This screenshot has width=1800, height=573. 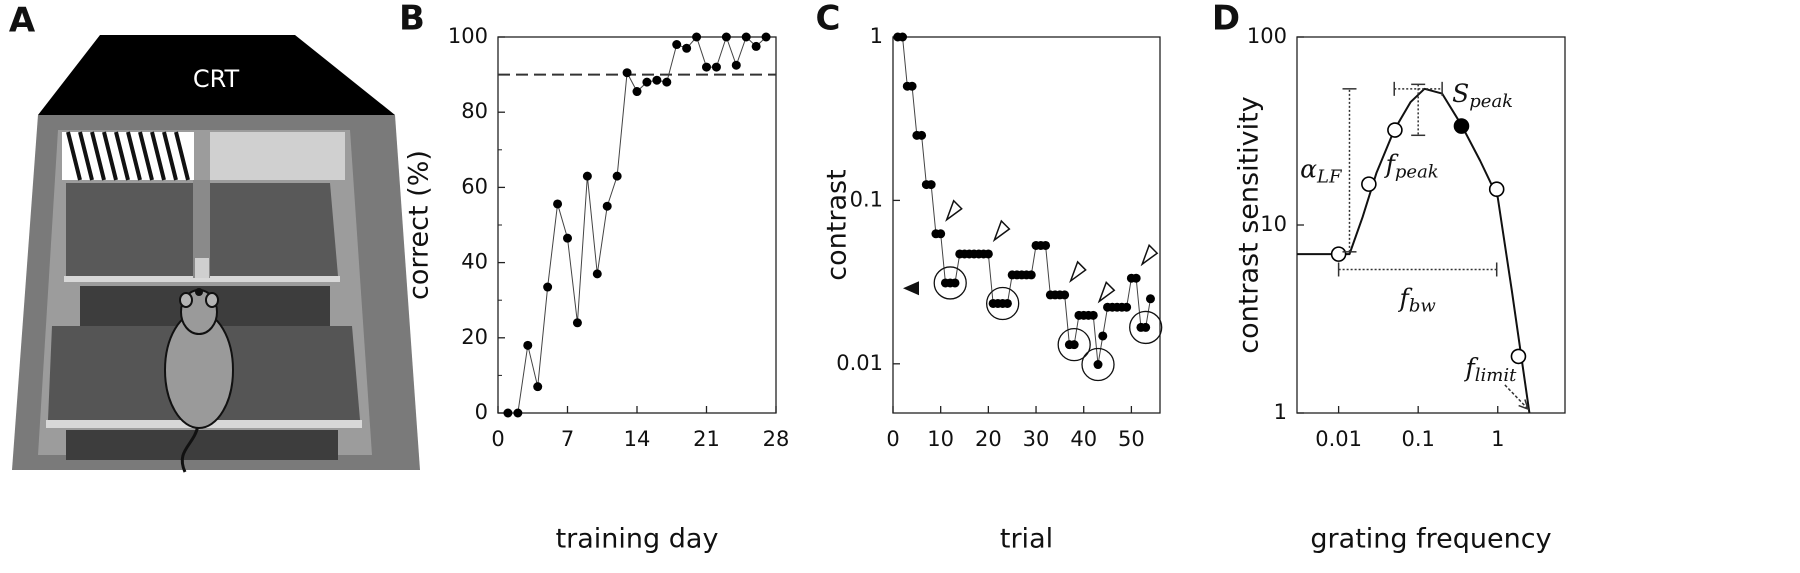 I want to click on x-axis-label: training day, so click(x=637, y=539).